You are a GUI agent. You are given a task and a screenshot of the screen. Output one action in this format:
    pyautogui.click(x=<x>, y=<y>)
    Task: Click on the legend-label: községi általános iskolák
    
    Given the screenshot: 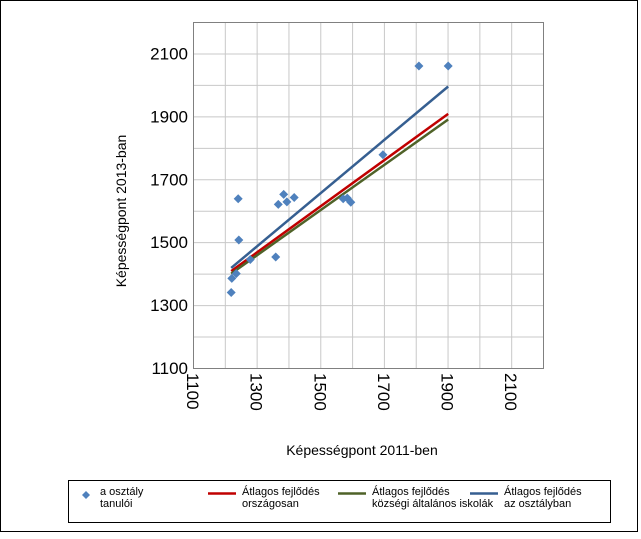 What is the action you would take?
    pyautogui.click(x=433, y=504)
    